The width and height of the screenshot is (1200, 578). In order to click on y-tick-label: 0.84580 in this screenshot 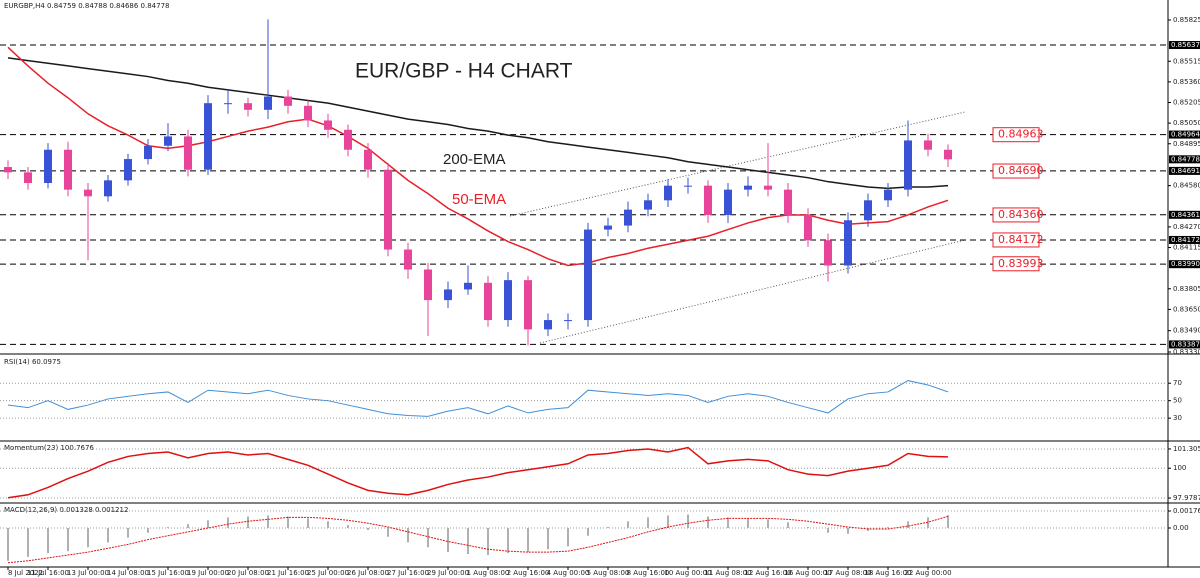, I will do `click(1186, 186)`.